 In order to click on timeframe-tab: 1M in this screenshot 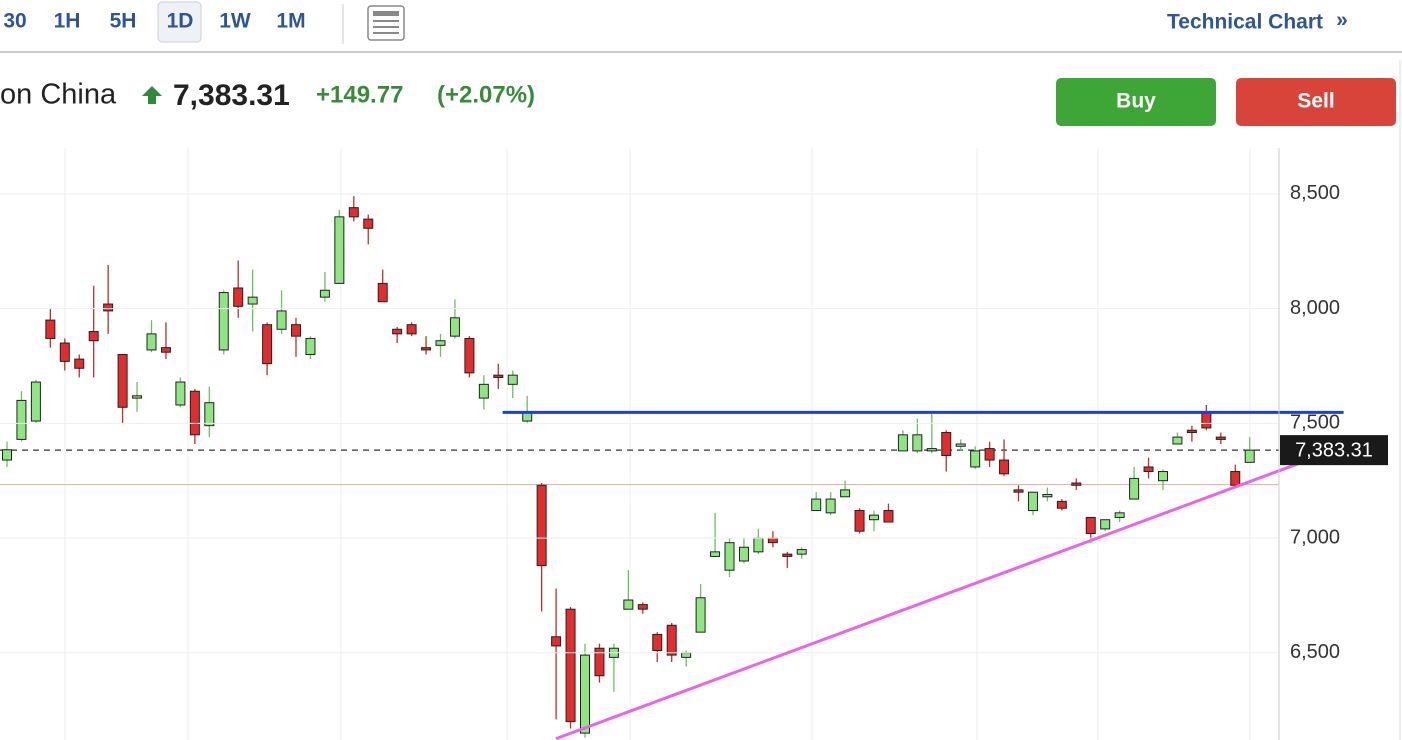, I will do `click(290, 21)`.